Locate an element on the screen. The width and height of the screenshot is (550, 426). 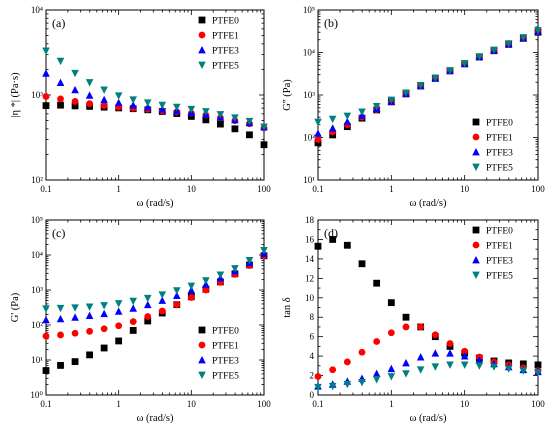
series-PTFE1 is located at coordinates (428, 351).